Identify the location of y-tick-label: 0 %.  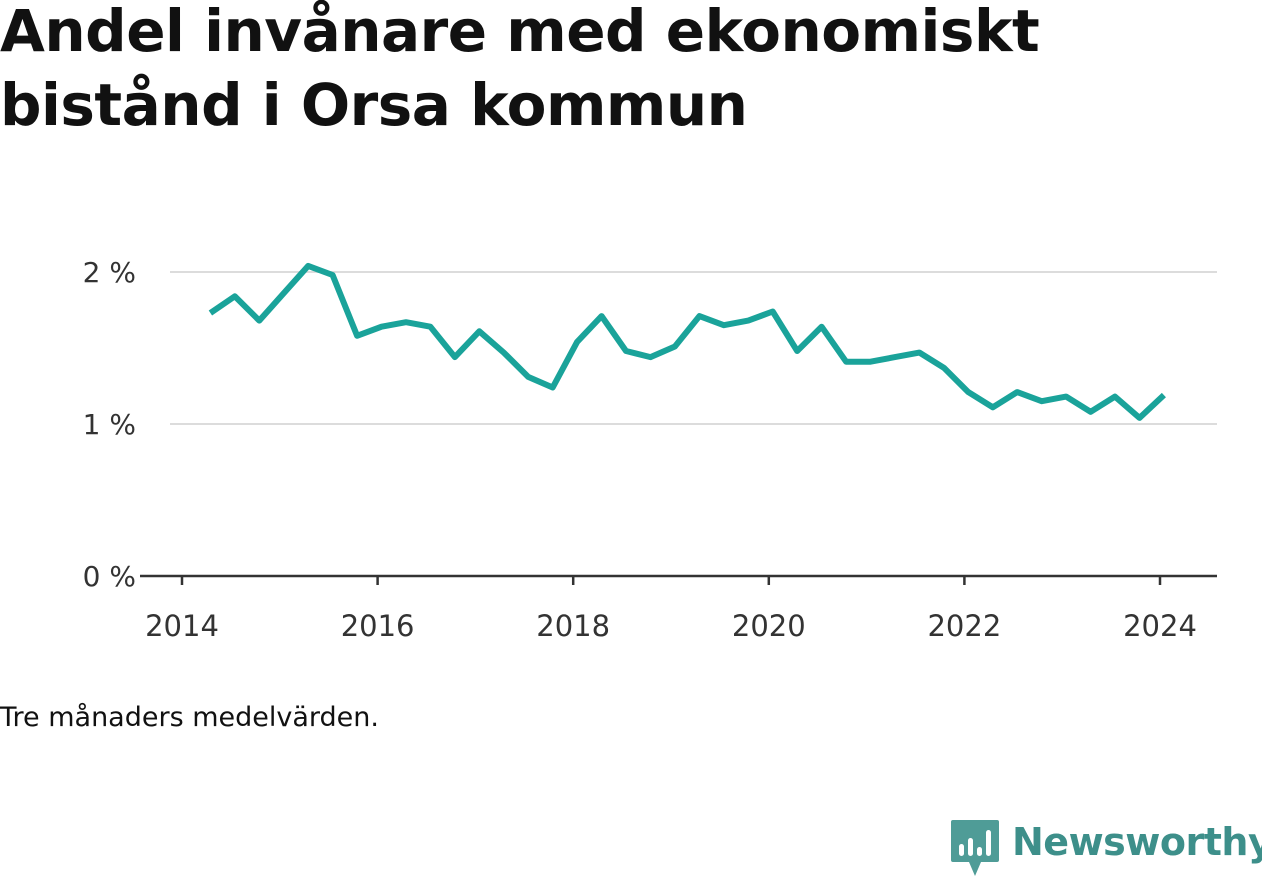
(109, 576).